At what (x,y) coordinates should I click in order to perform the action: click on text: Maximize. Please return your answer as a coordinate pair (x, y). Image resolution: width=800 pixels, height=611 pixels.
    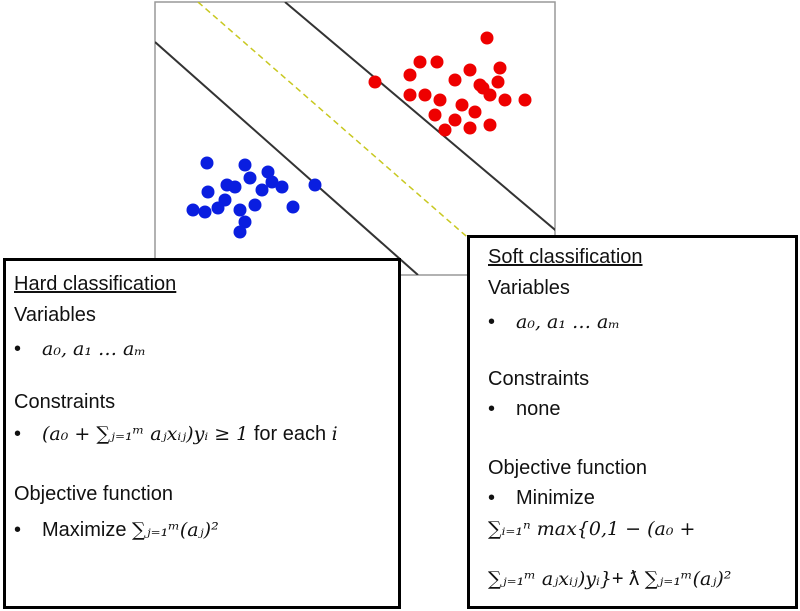
    Looking at the image, I should click on (84, 530).